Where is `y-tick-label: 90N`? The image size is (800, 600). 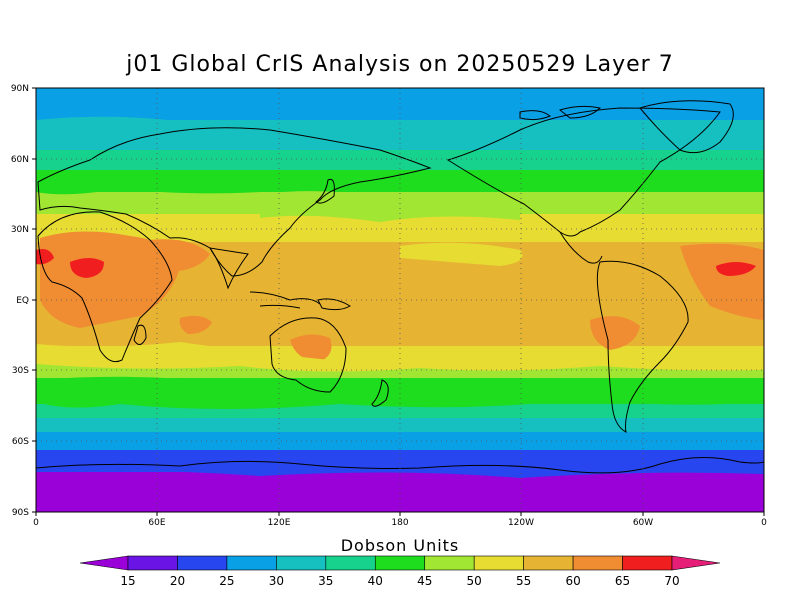 y-tick-label: 90N is located at coordinates (20, 89).